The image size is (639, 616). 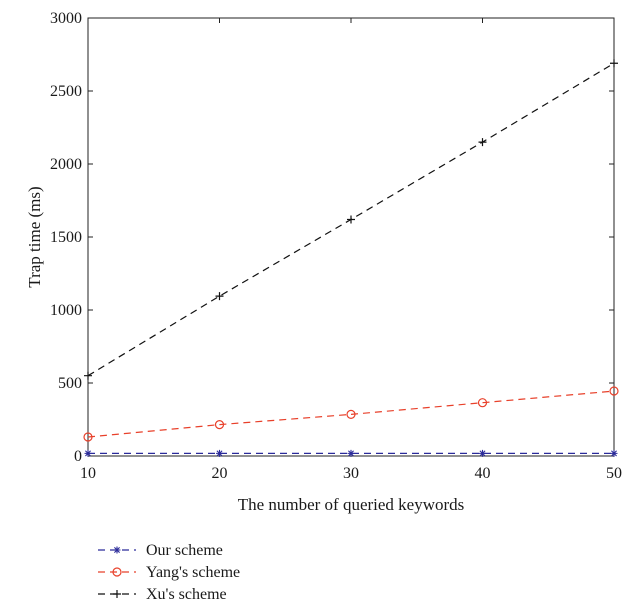 I want to click on y-tick-label: 2500, so click(x=66, y=91).